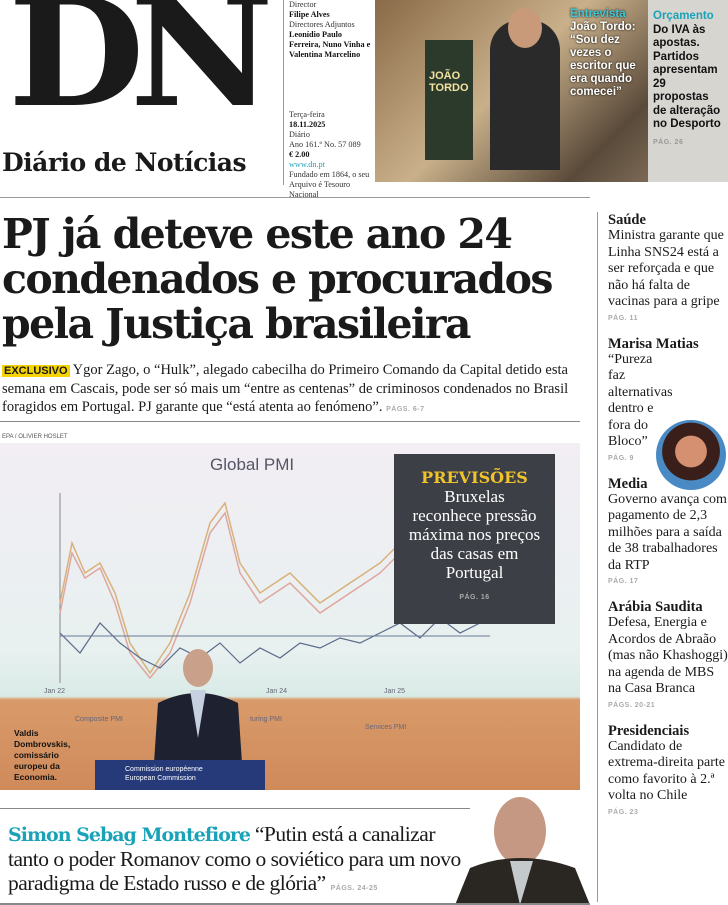  Describe the element at coordinates (525, 28) in the screenshot. I see `author-head` at that location.